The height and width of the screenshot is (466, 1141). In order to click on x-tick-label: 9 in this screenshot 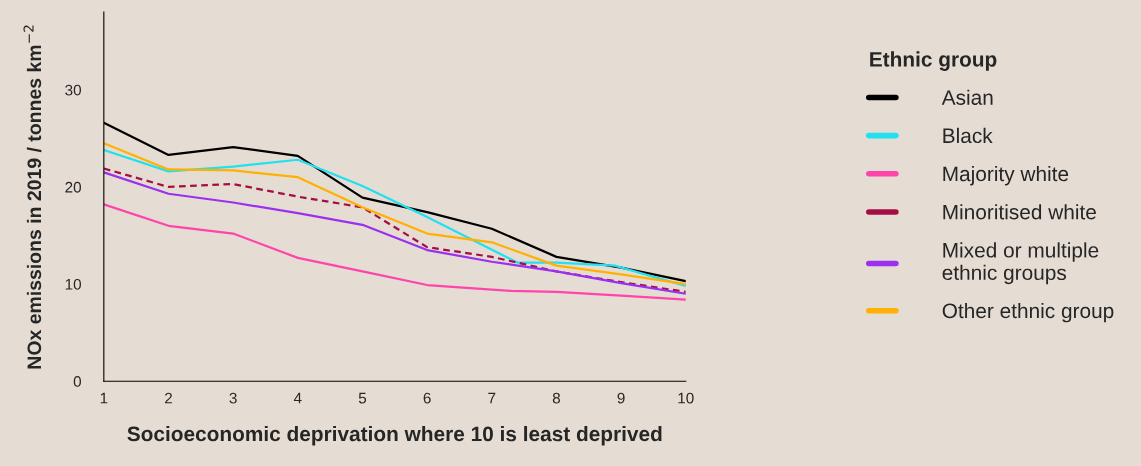, I will do `click(621, 398)`.